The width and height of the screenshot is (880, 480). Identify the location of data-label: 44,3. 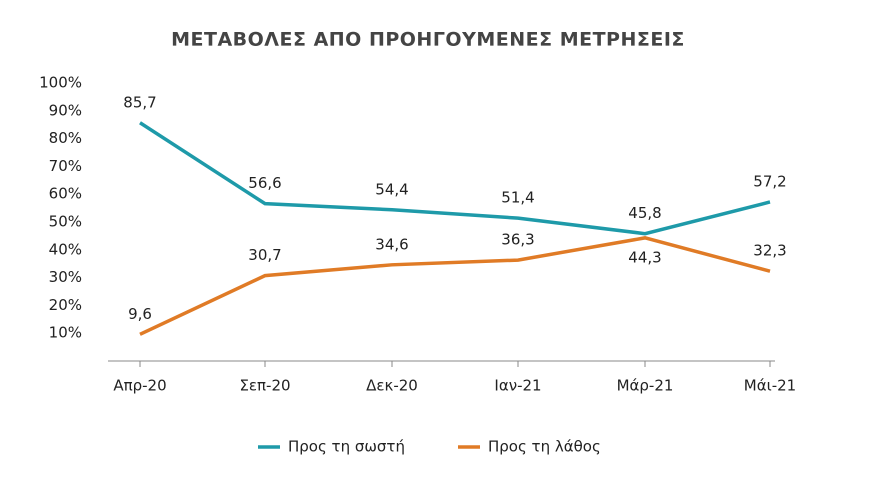
(644, 257).